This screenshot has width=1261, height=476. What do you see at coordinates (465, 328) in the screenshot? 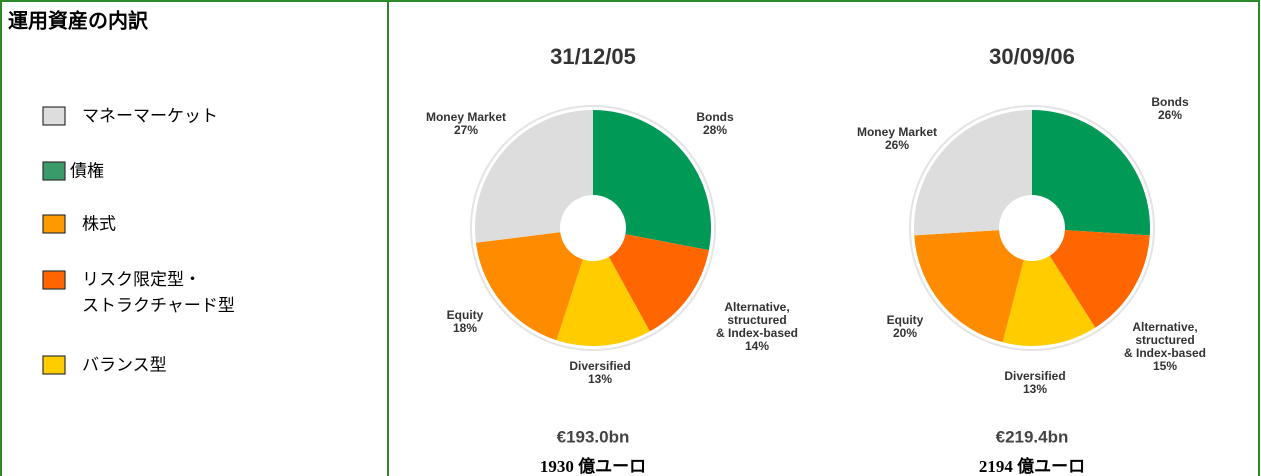
I see `slice-value: 18%` at bounding box center [465, 328].